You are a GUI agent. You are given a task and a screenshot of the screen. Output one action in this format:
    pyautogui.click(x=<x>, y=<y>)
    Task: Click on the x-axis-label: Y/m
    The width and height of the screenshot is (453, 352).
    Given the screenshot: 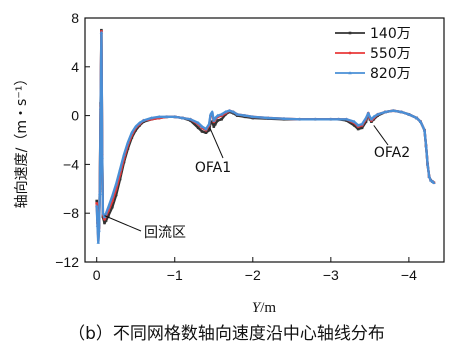 What is the action you would take?
    pyautogui.click(x=264, y=308)
    